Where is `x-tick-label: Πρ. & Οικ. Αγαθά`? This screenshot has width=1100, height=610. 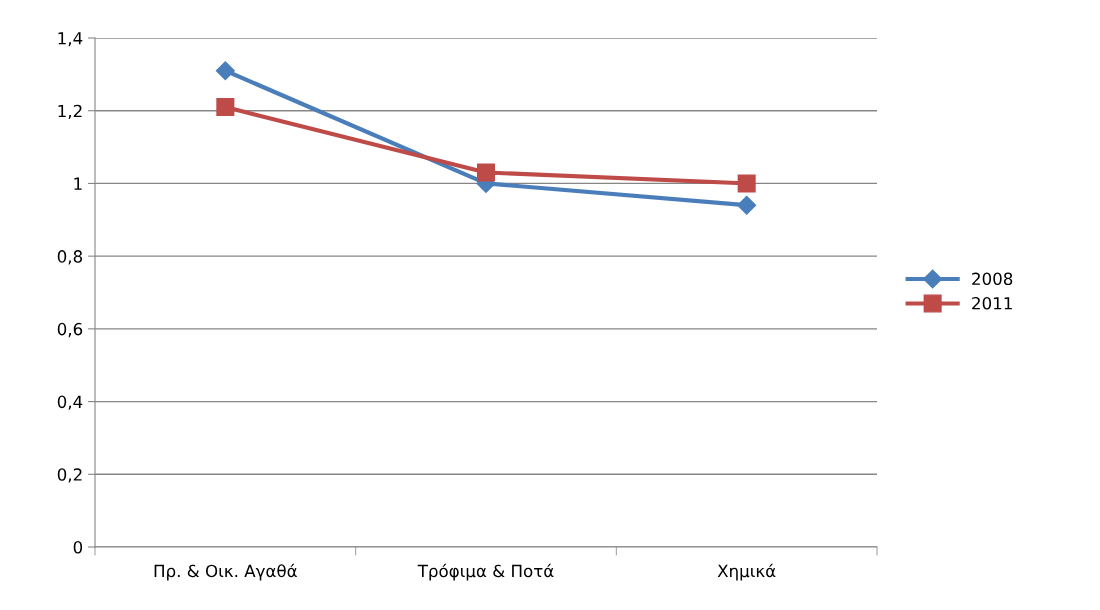
x-tick-label: Πρ. & Οικ. Αγαθά is located at coordinates (225, 572).